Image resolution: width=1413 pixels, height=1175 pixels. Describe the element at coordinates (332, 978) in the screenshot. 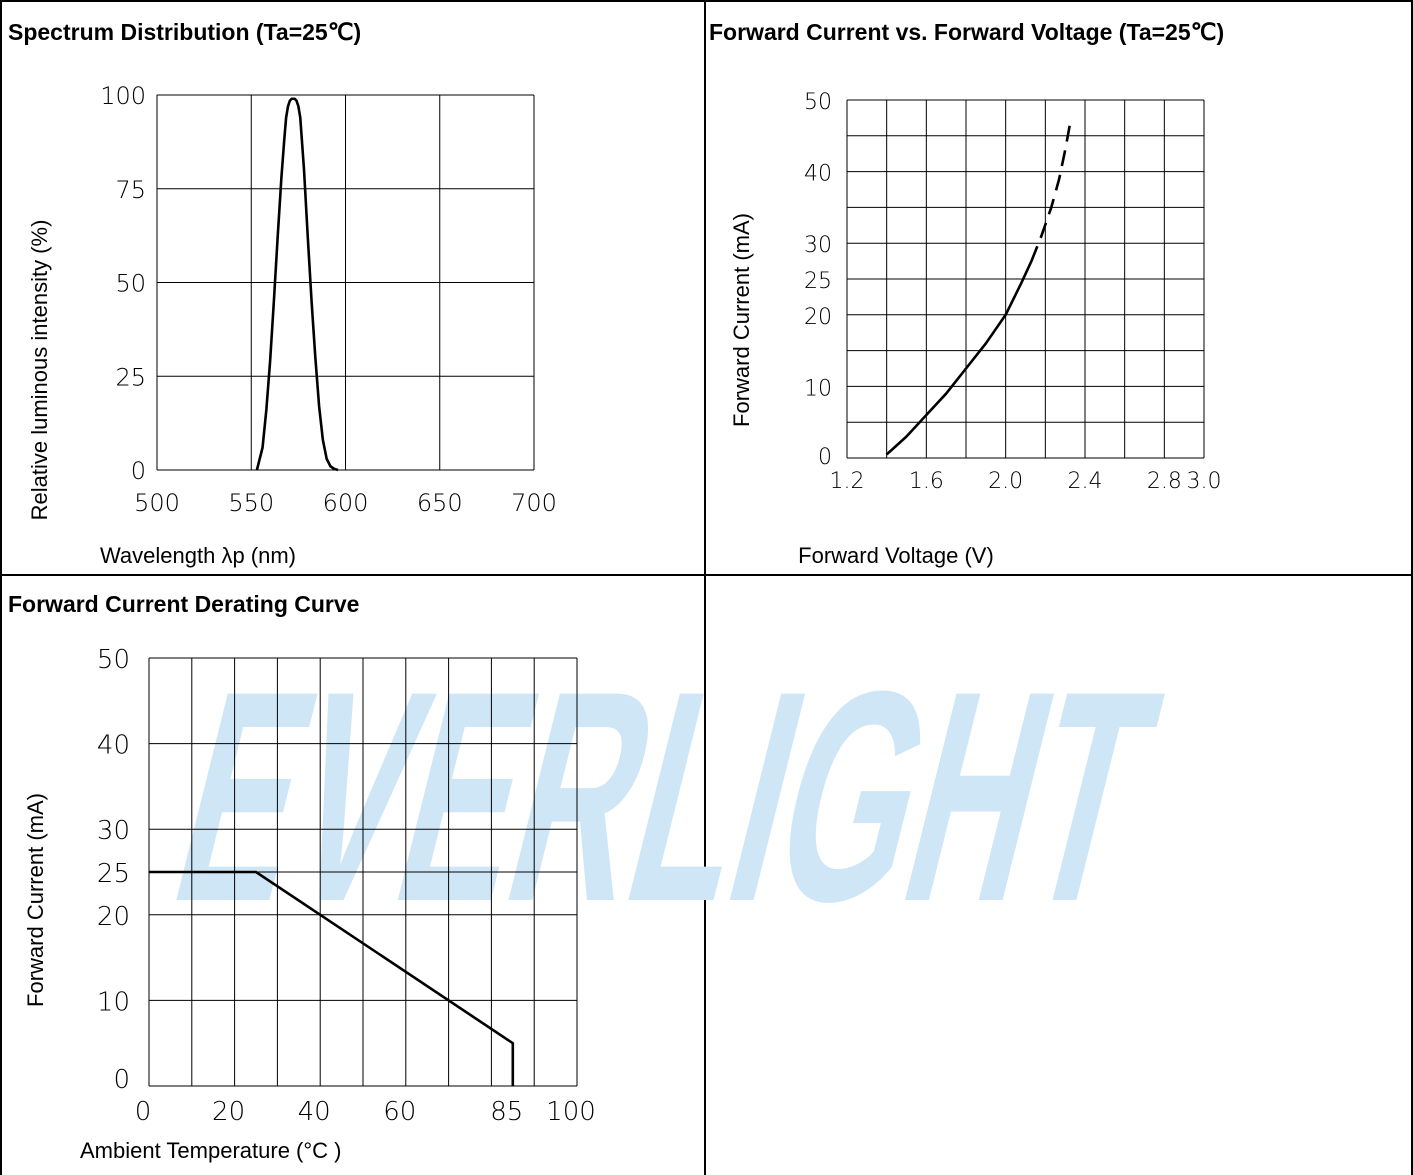

I see `derating-series-line` at that location.